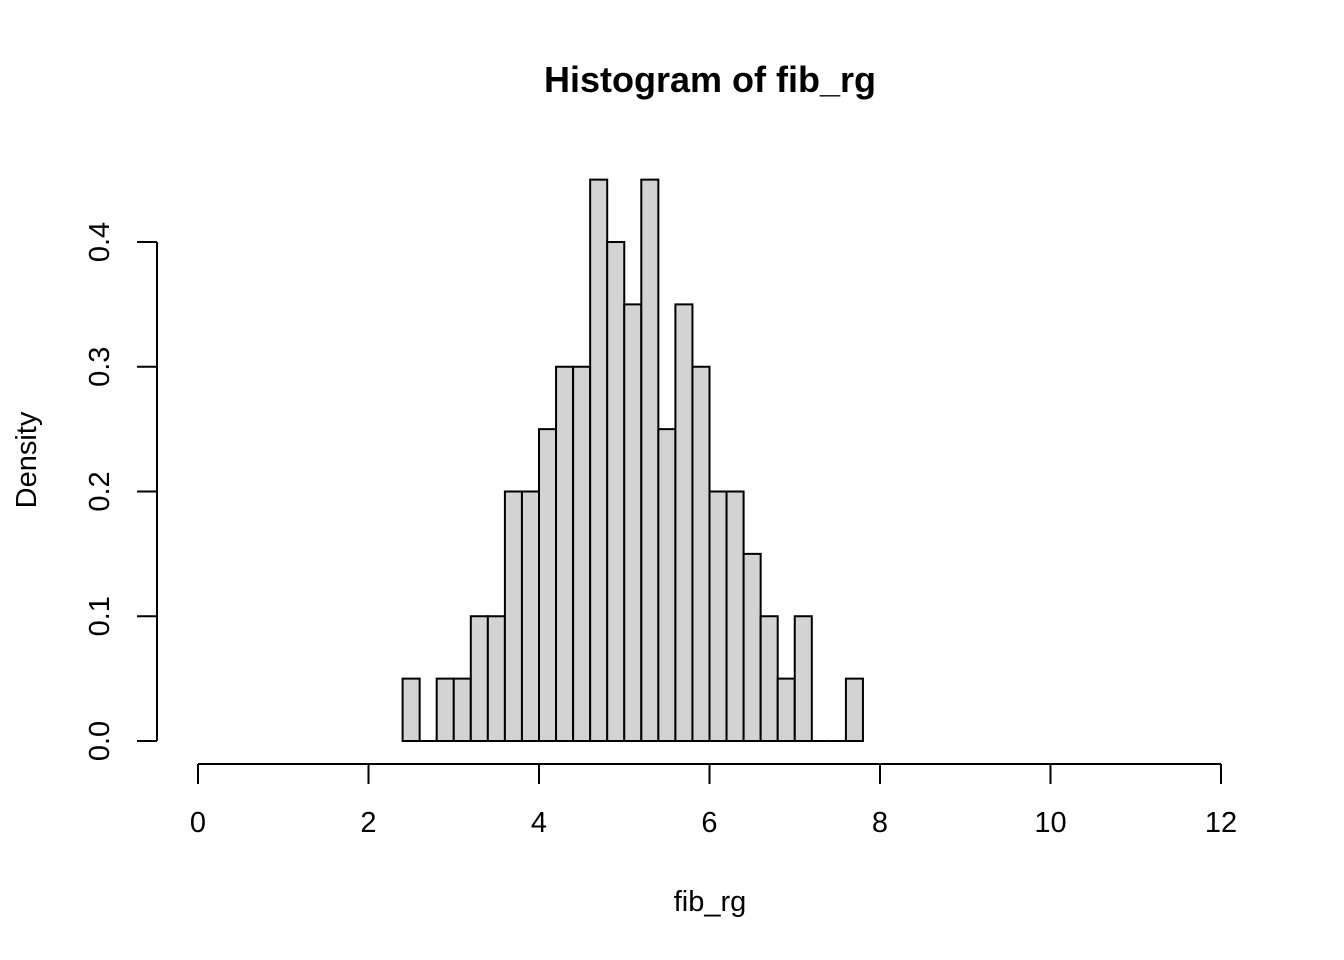 This screenshot has height=960, width=1344. Describe the element at coordinates (100, 242) in the screenshot. I see `y-tick-label: 0.4` at that location.